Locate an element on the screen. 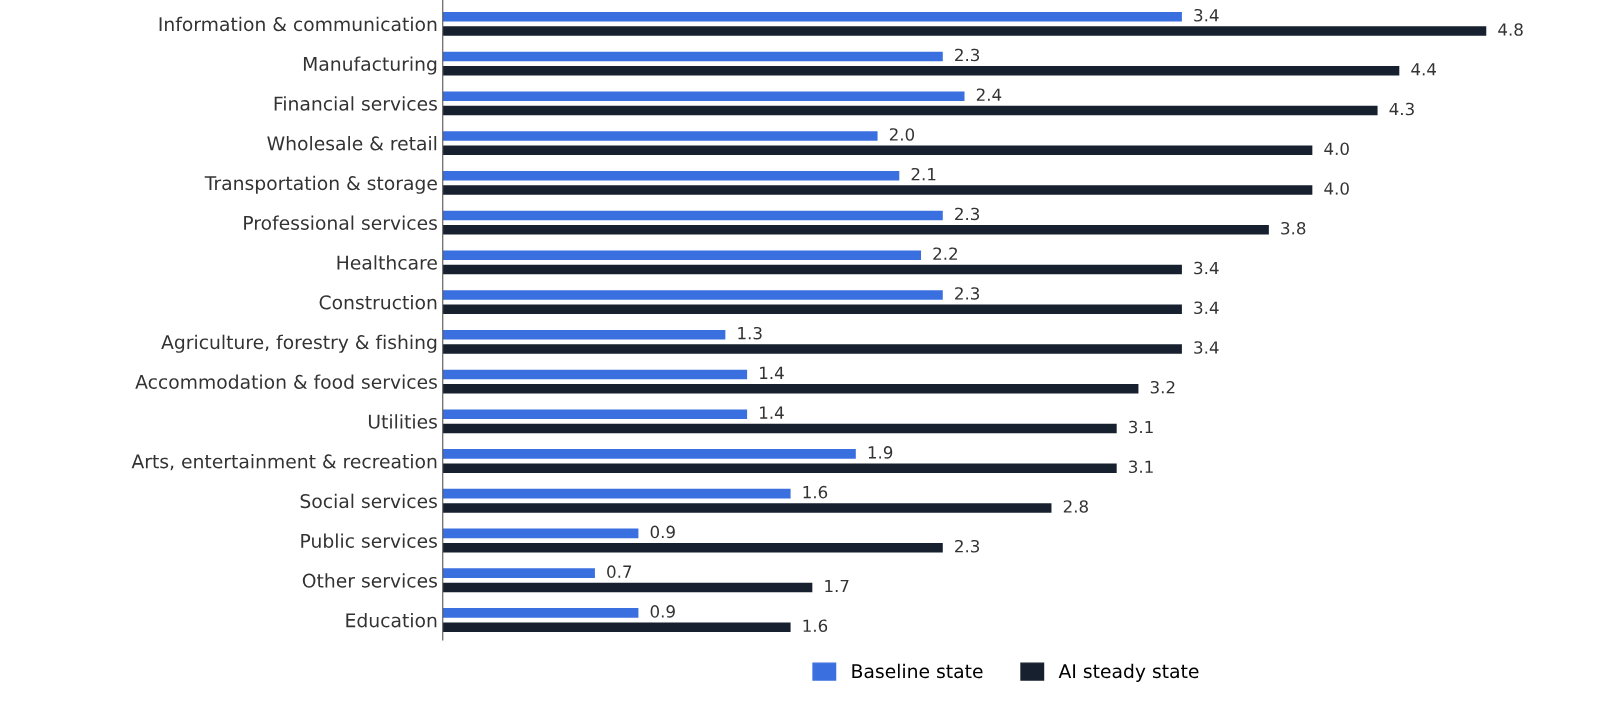 This screenshot has height=711, width=1610. y-tick-label: Construction is located at coordinates (378, 302).